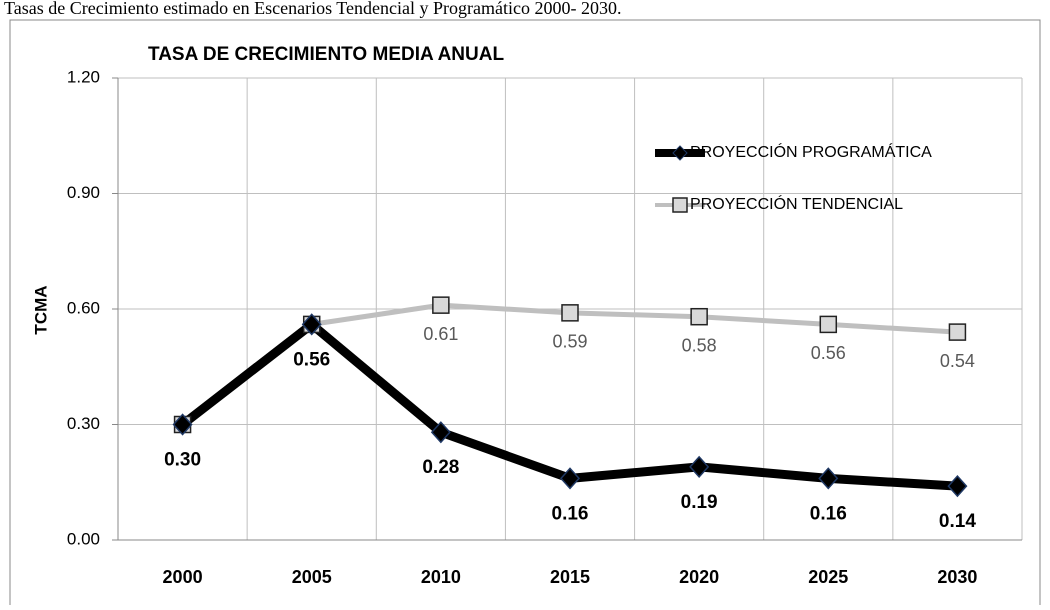 The width and height of the screenshot is (1050, 610). What do you see at coordinates (182, 460) in the screenshot?
I see `data-label: 0.30` at bounding box center [182, 460].